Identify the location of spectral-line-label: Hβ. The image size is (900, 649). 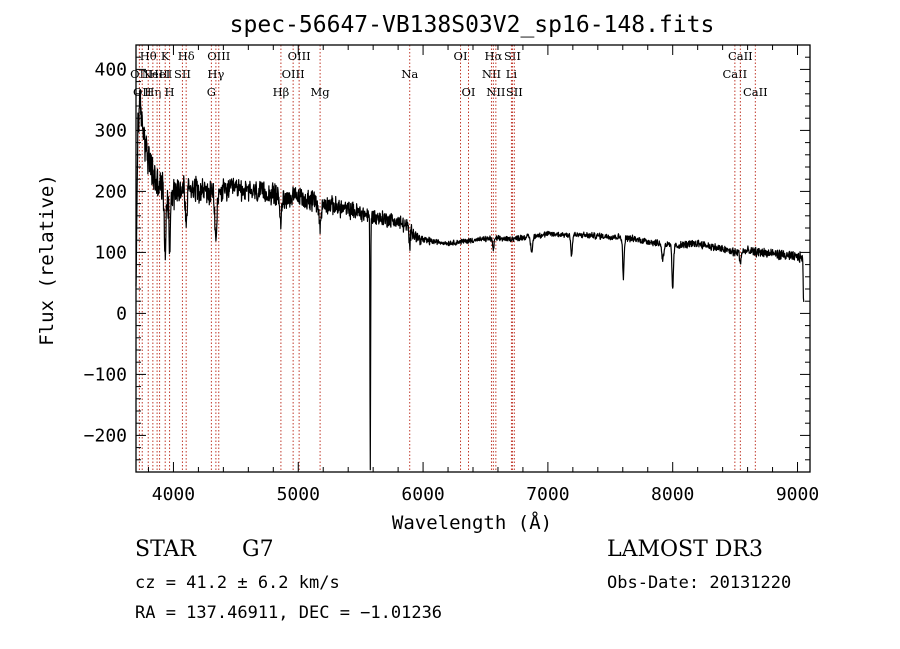
(281, 92).